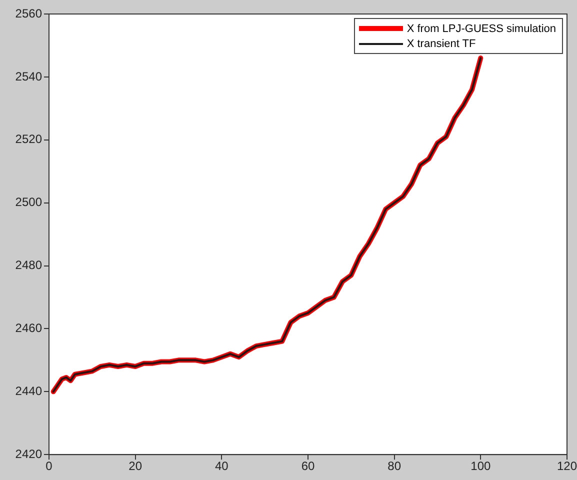 The height and width of the screenshot is (480, 577). Describe the element at coordinates (221, 466) in the screenshot. I see `x-tick-label: 40` at that location.